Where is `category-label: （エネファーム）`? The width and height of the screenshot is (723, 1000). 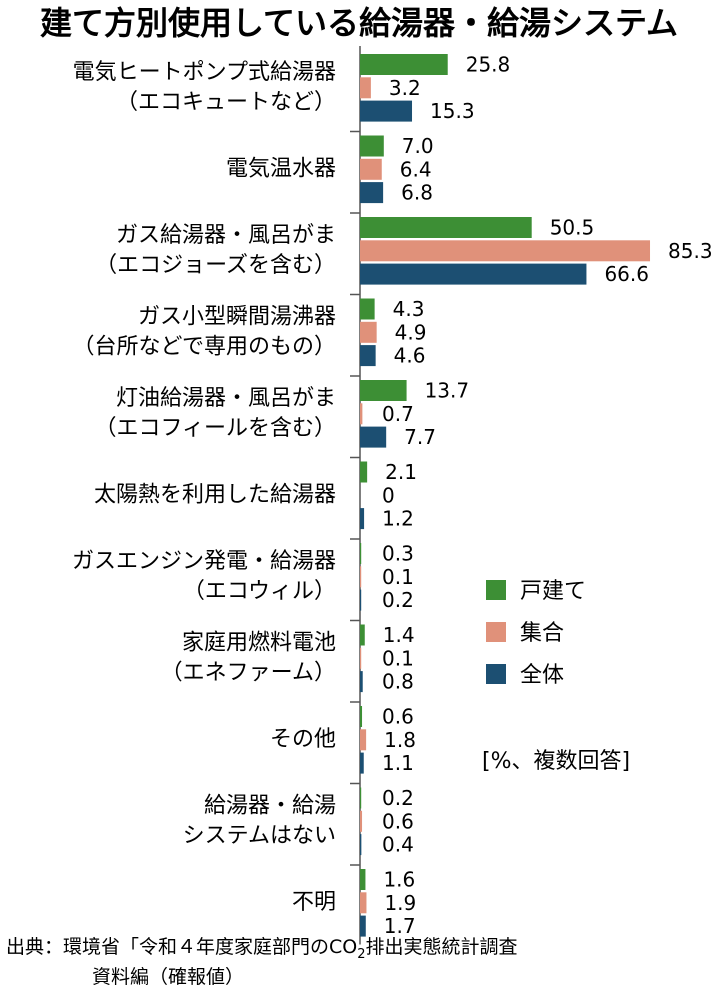 category-label: （エネファーム） is located at coordinates (248, 672).